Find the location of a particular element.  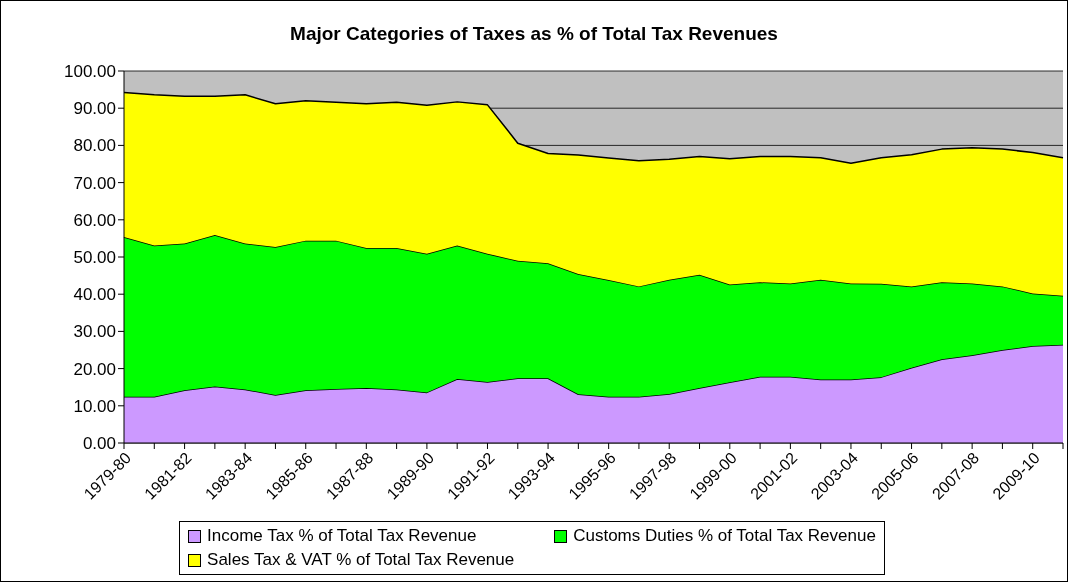

y-tick-label: 30.00 is located at coordinates (94, 332).